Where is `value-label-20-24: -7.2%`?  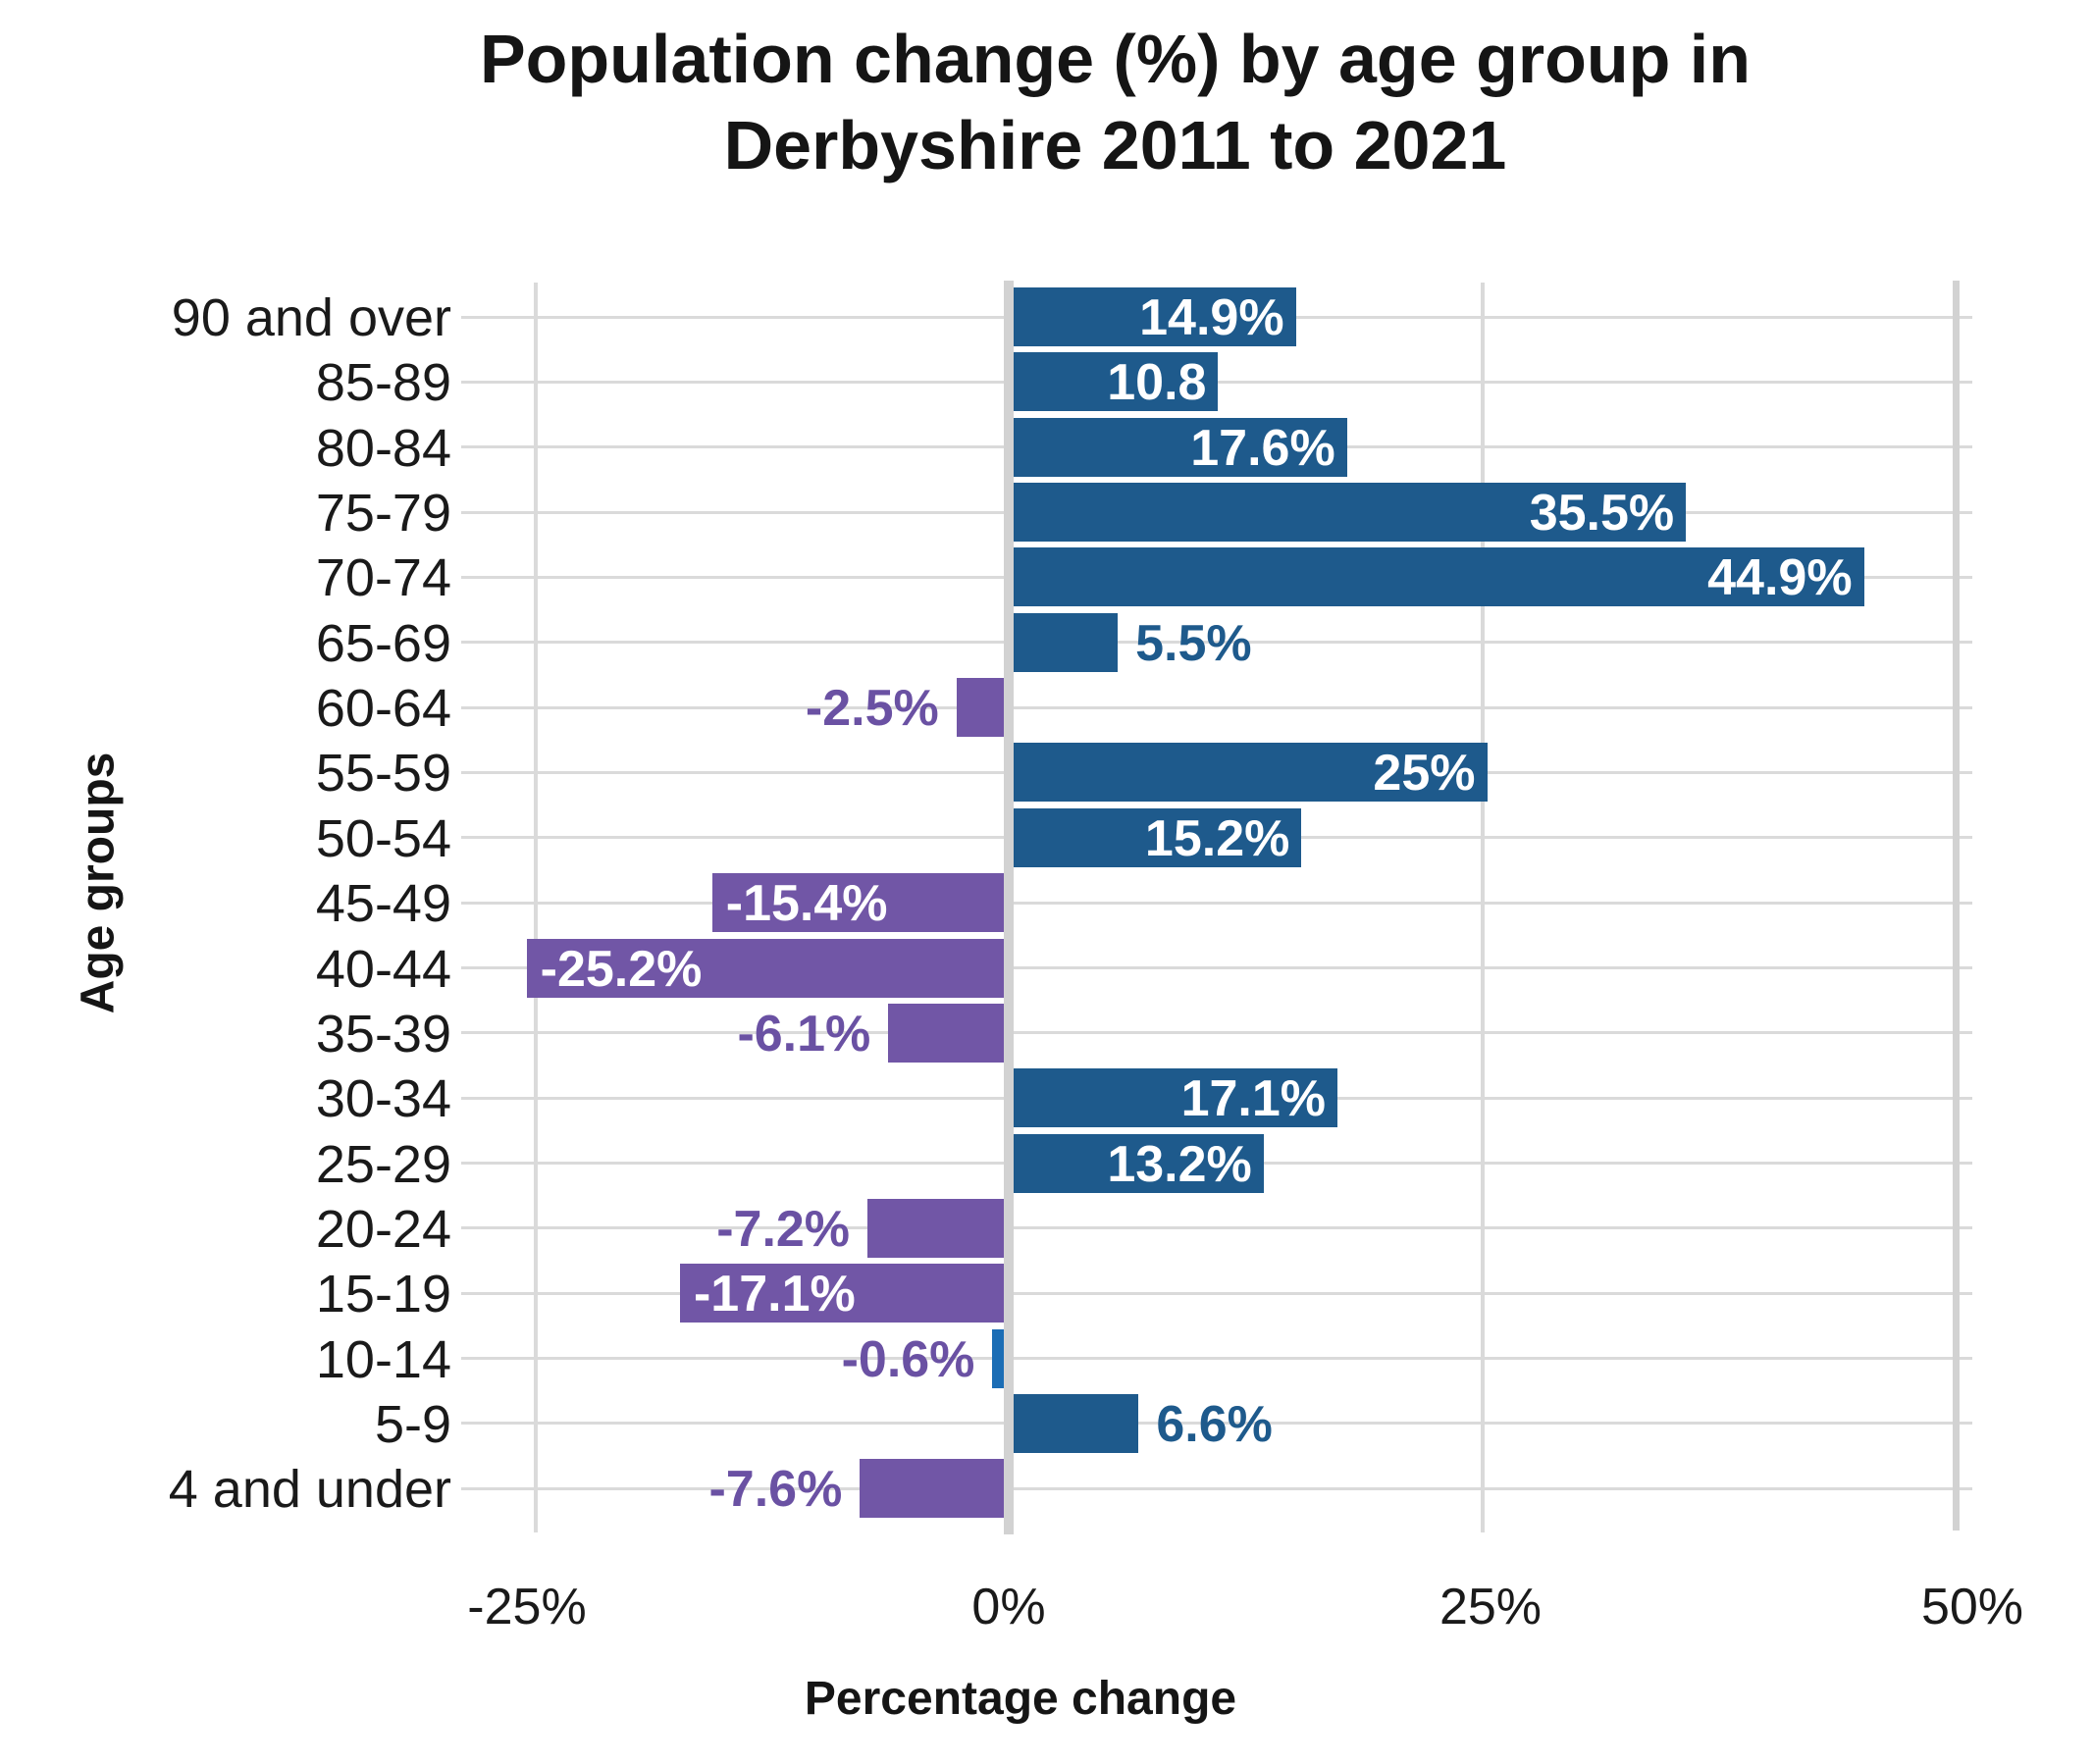 value-label-20-24: -7.2% is located at coordinates (783, 1229).